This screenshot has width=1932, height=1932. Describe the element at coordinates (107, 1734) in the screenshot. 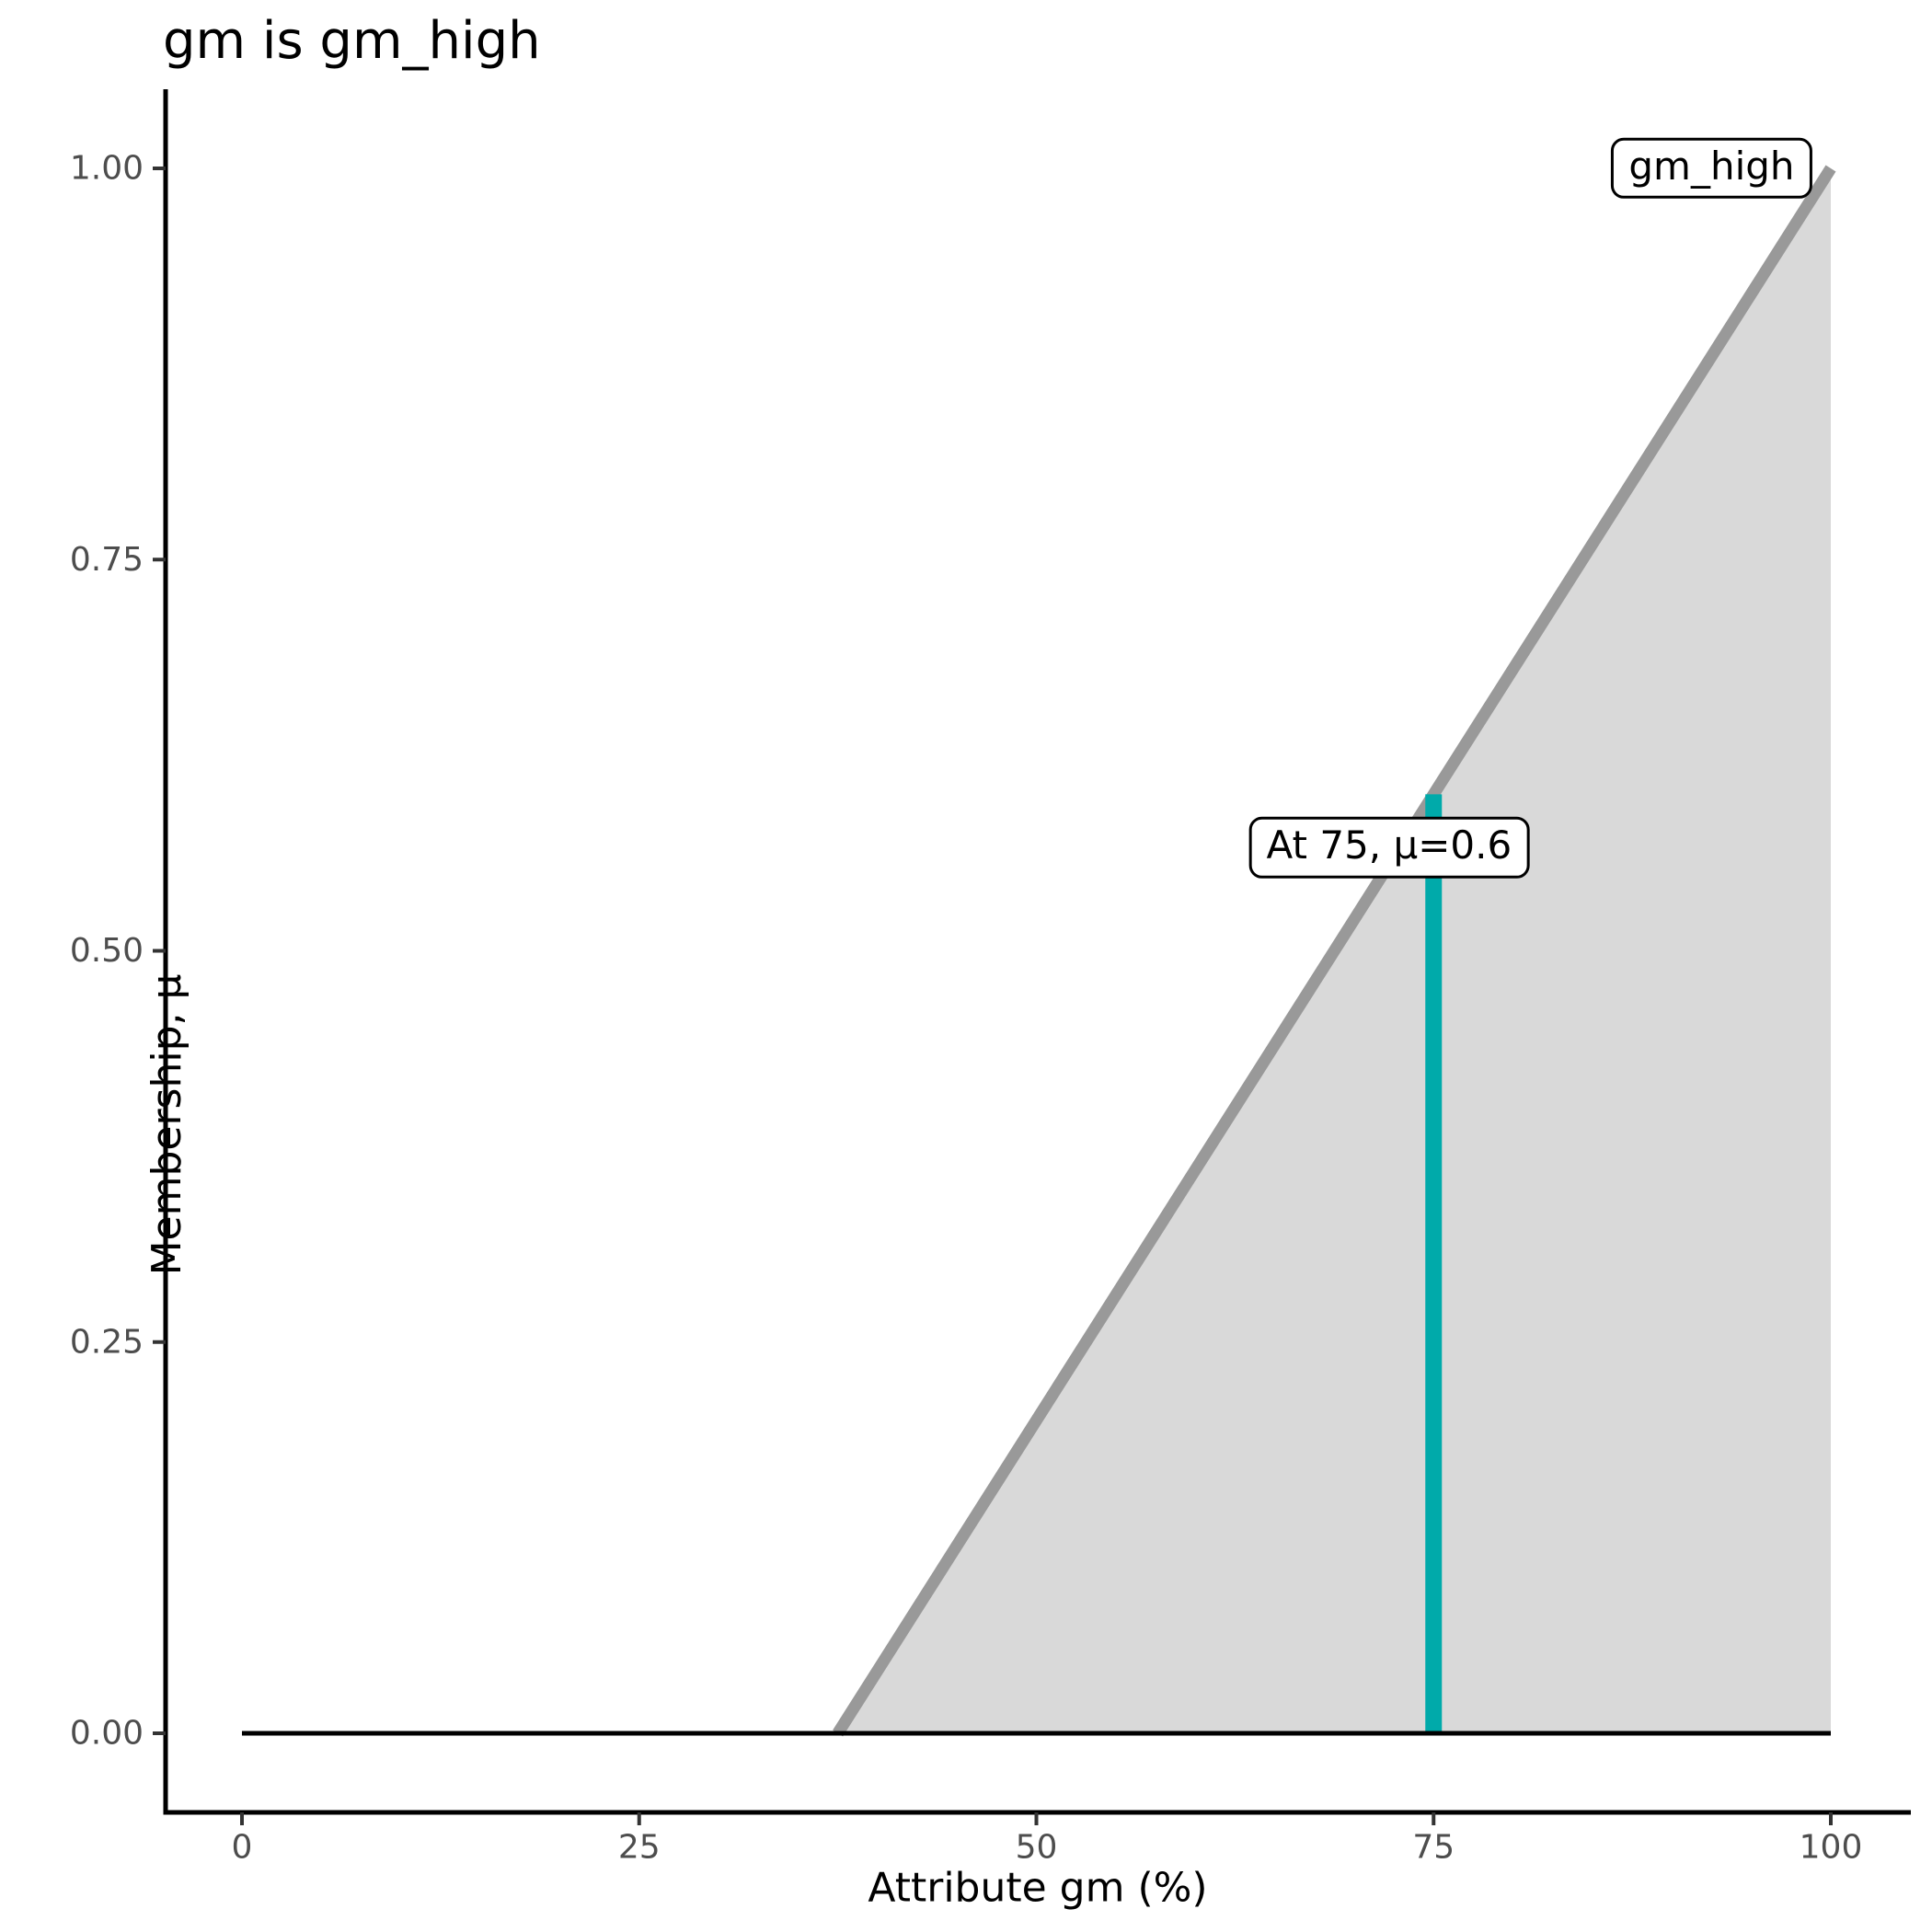

I see `y-tick-label: 0.00` at that location.